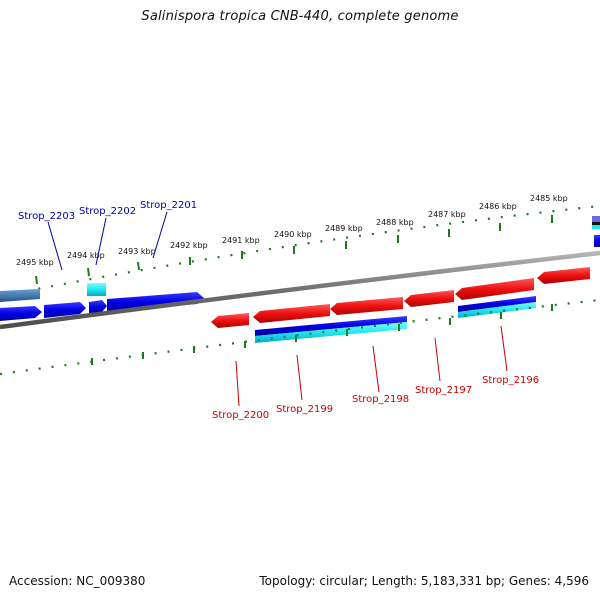 This screenshot has height=600, width=600. What do you see at coordinates (240, 415) in the screenshot?
I see `gene-label-strop-2200: Strop_2200` at bounding box center [240, 415].